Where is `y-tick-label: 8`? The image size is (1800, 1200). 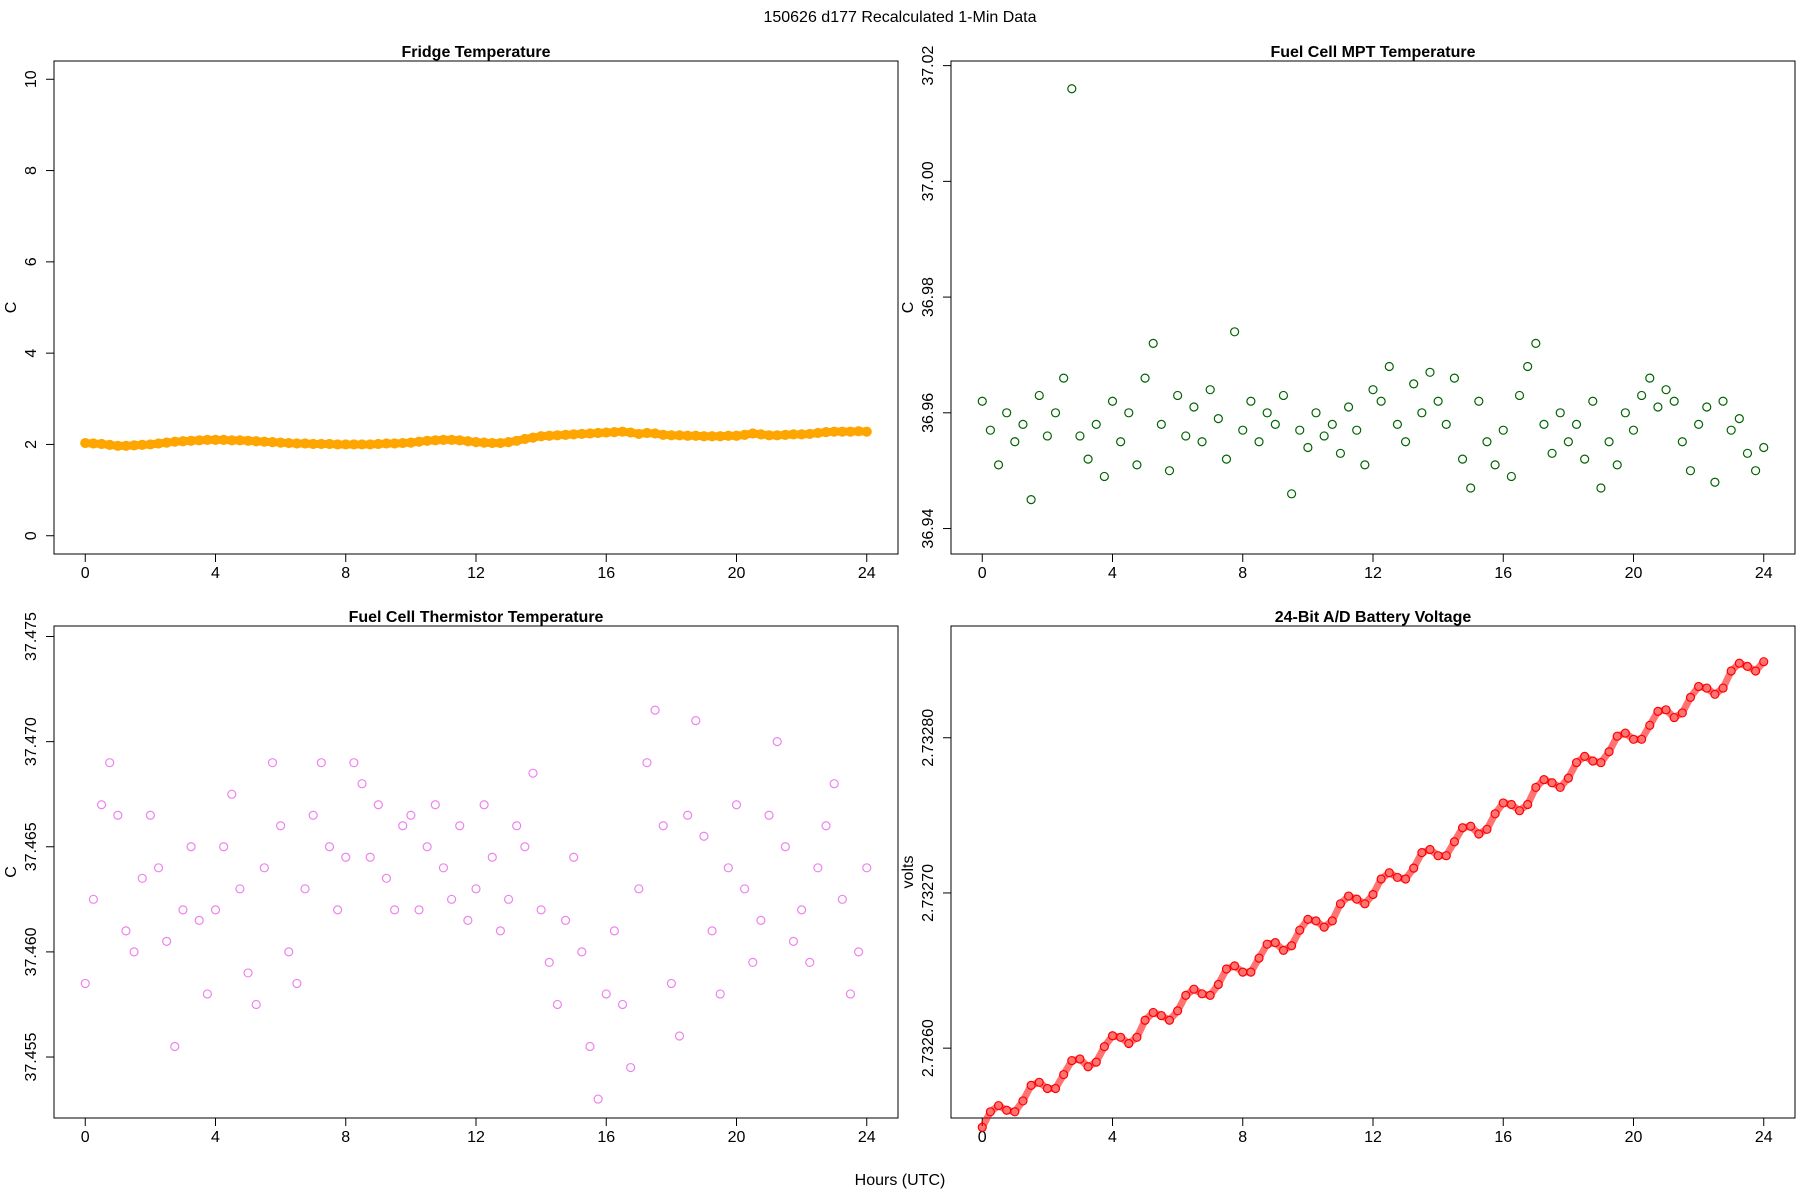
y-tick-label: 8 is located at coordinates (31, 170).